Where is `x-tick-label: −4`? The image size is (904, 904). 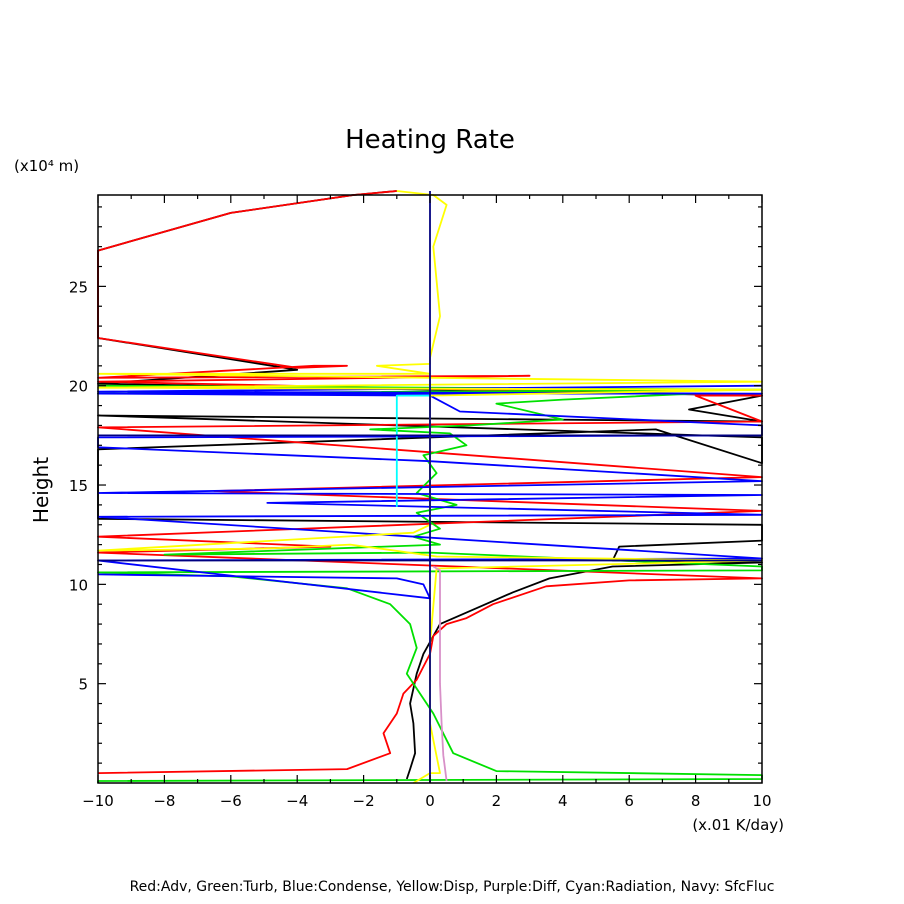 x-tick-label: −4 is located at coordinates (297, 801).